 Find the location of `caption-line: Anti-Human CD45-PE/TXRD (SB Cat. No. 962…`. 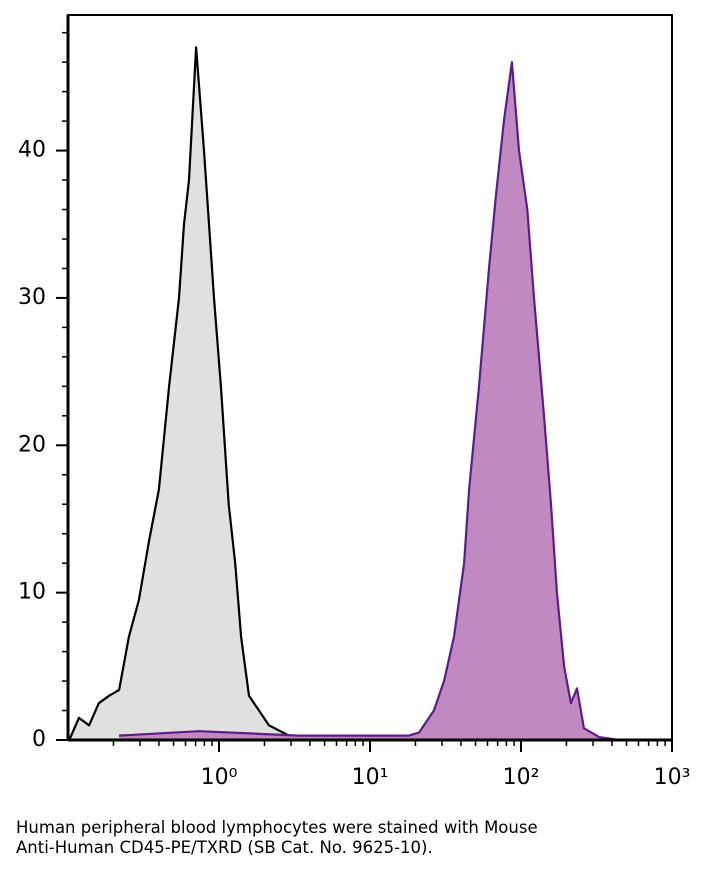

caption-line: Anti-Human CD45-PE/TXRD (SB Cat. No. 962… is located at coordinates (224, 847).